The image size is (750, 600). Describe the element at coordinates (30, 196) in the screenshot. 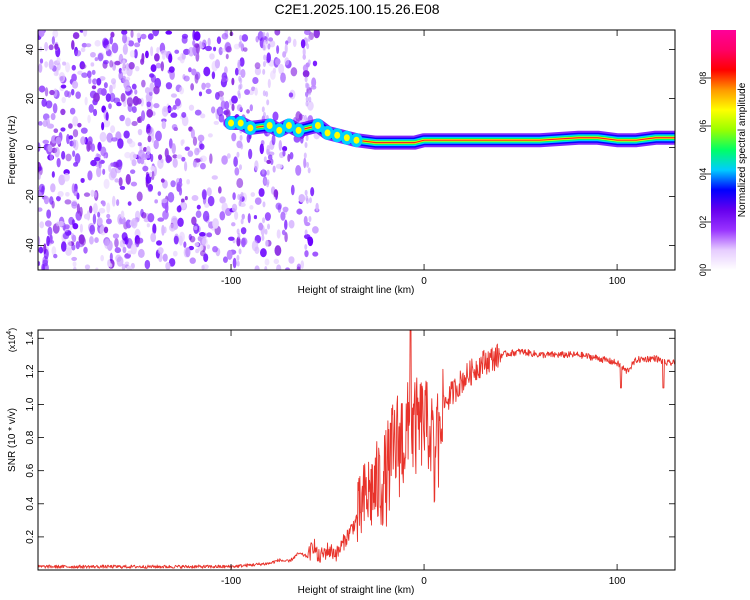

I see `spectrogram-y-tick-label: -20` at that location.